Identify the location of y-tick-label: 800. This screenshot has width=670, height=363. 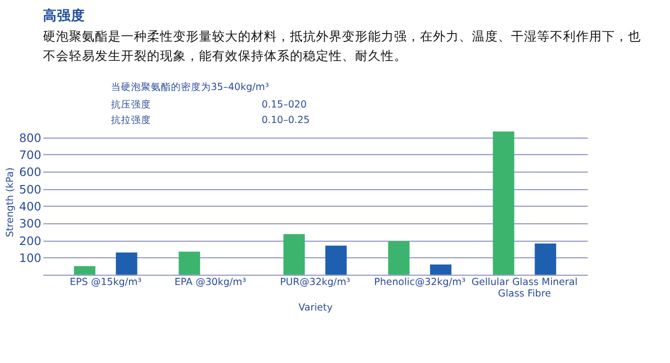
(30, 137).